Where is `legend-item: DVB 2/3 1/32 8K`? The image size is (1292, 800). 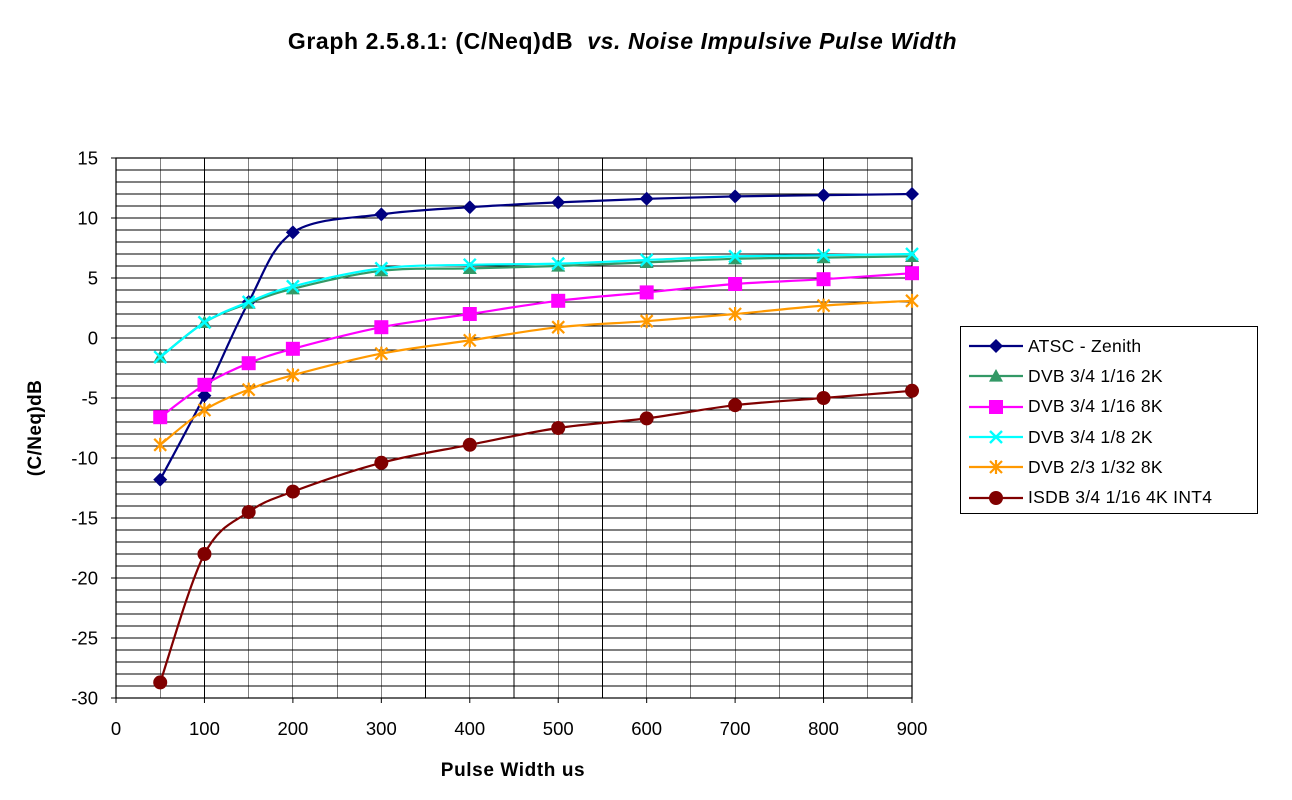
legend-item: DVB 2/3 1/32 8K is located at coordinates (1109, 467).